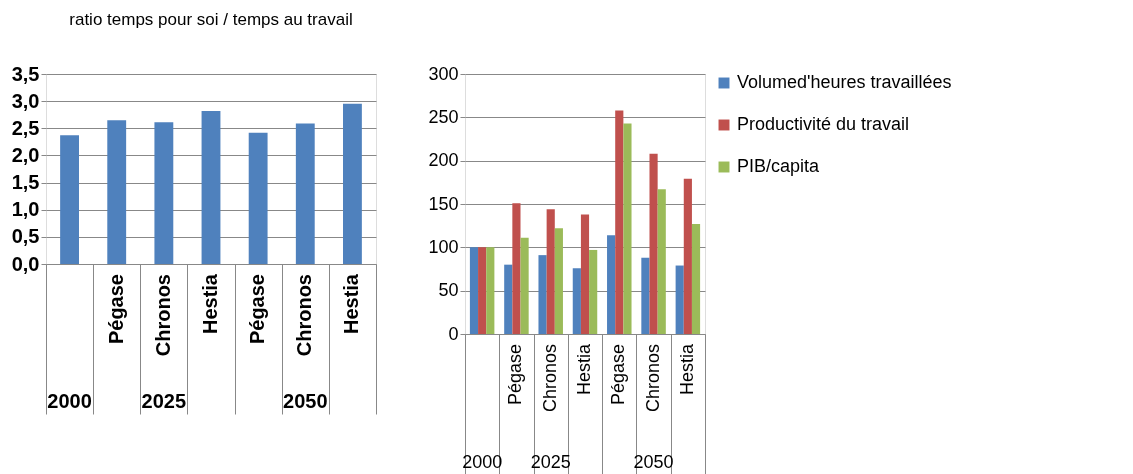 Image resolution: width=1133 pixels, height=474 pixels. Describe the element at coordinates (779, 166) in the screenshot. I see `legend-label: PIB/capita` at that location.